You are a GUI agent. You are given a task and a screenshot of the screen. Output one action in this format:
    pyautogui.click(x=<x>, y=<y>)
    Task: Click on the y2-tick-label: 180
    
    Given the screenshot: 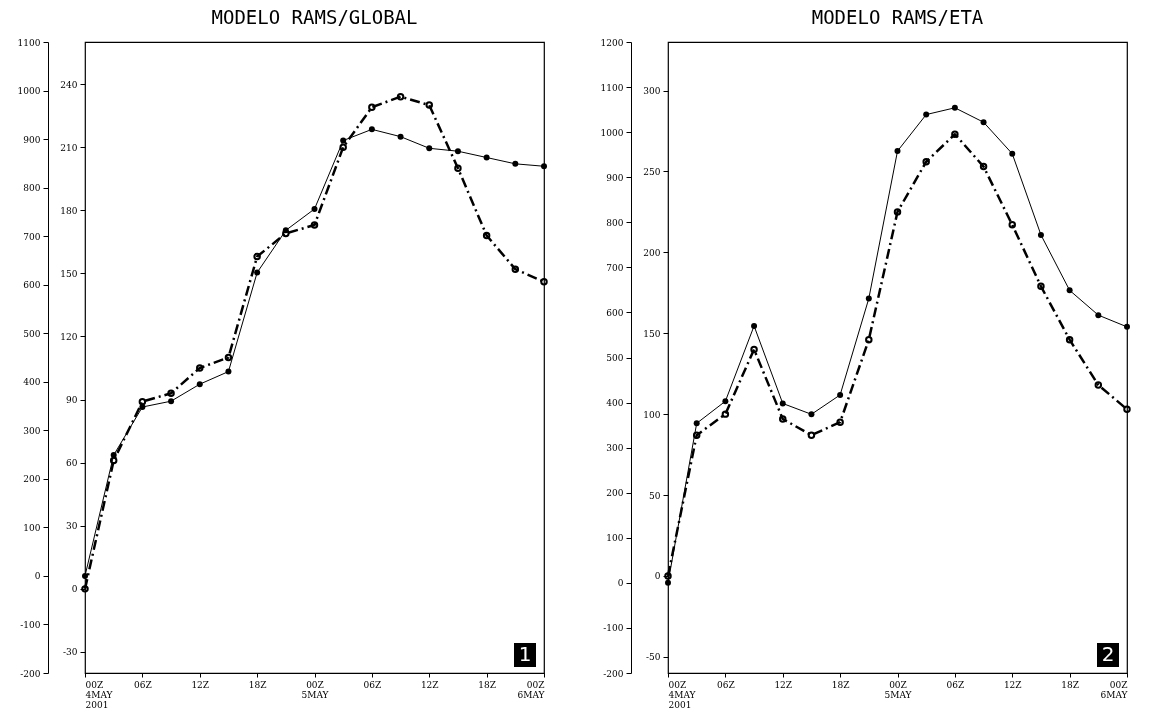 What is the action you would take?
    pyautogui.click(x=69, y=210)
    